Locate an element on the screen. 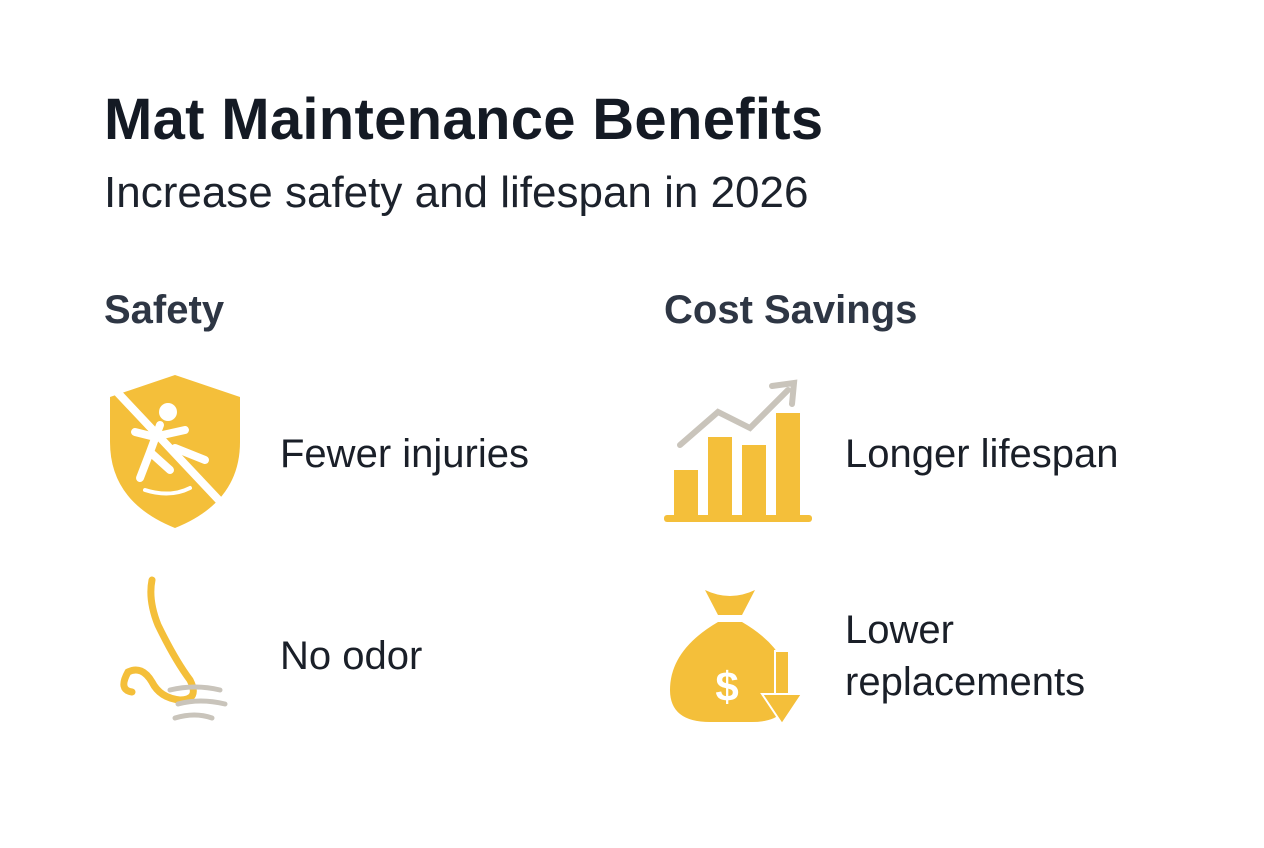  nose-icon is located at coordinates (174, 648).